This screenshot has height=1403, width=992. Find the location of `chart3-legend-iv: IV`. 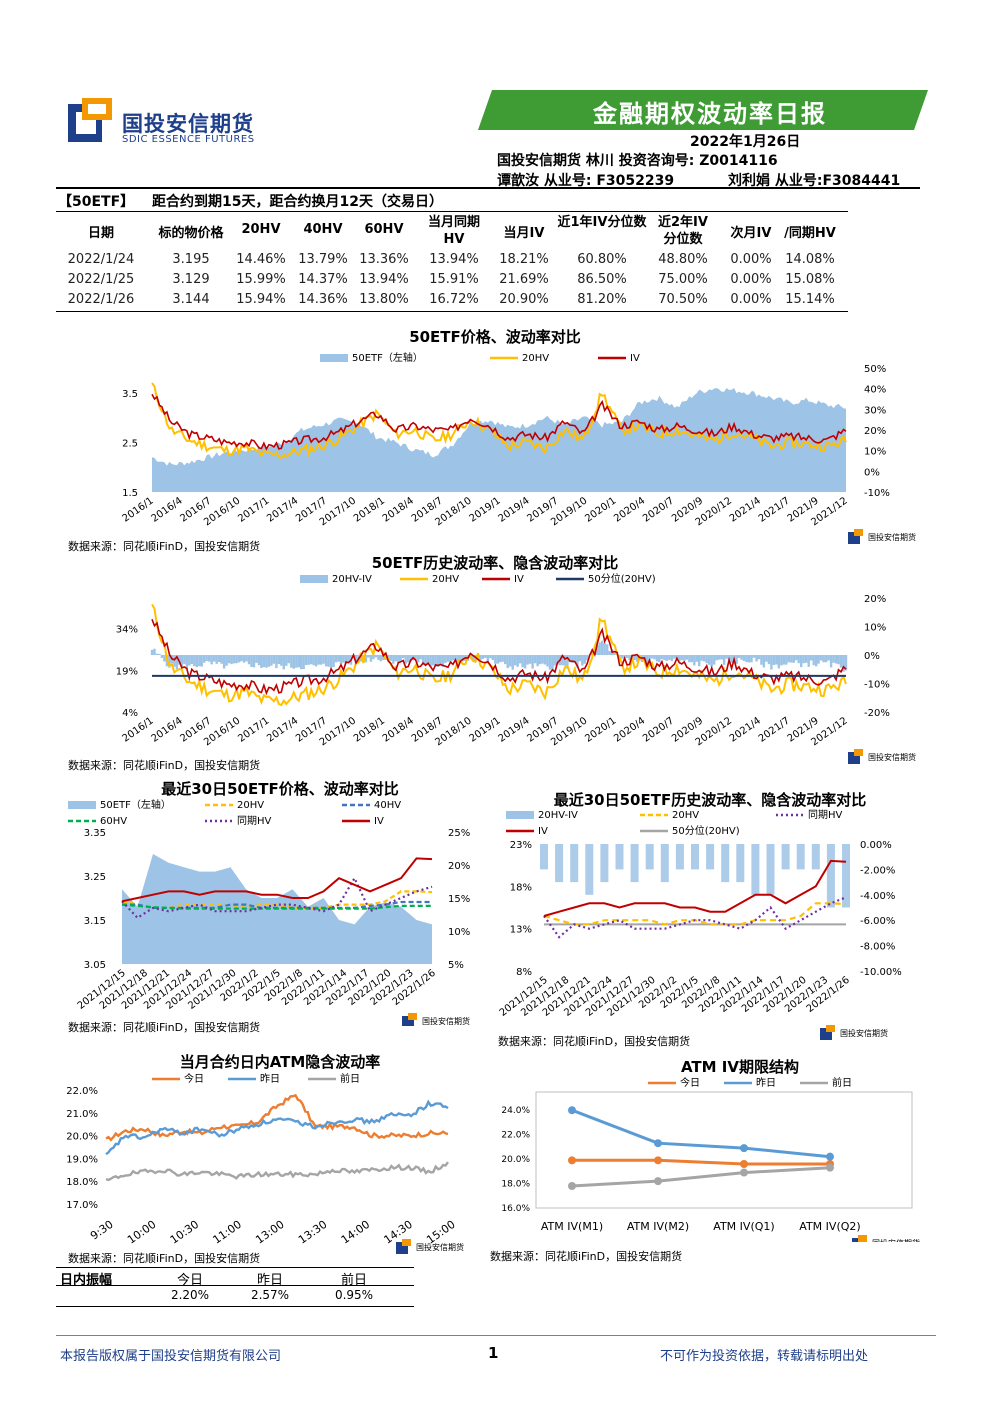

chart3-legend-iv: IV is located at coordinates (379, 821).